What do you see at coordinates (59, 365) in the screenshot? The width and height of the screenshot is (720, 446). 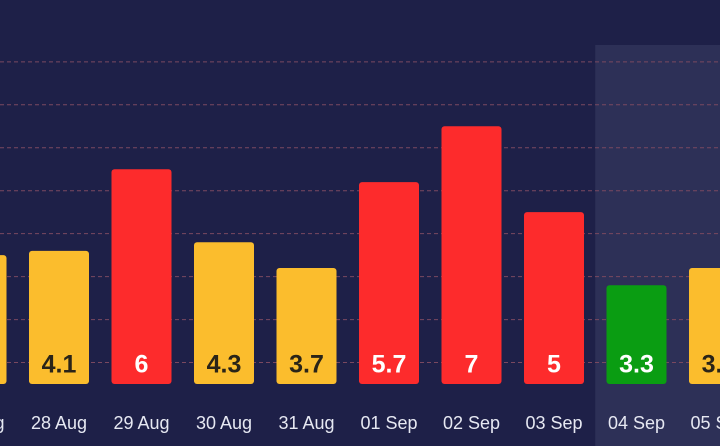 I see `value-label: 4.1` at bounding box center [59, 365].